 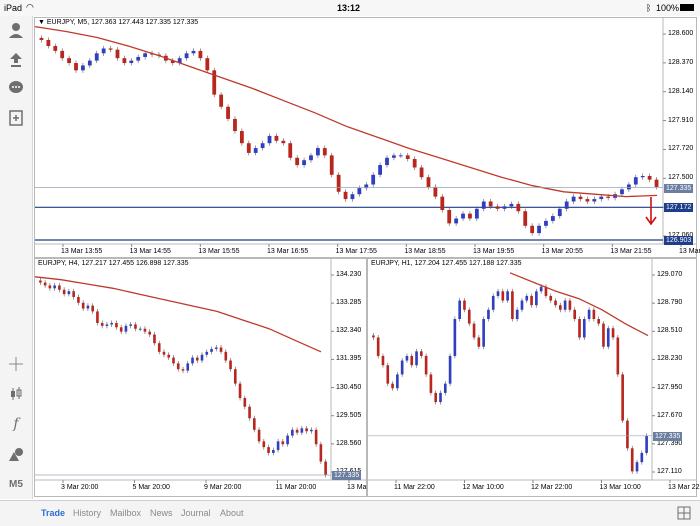 I want to click on x-tick-label: 13 Mar 17:55, so click(x=356, y=251).